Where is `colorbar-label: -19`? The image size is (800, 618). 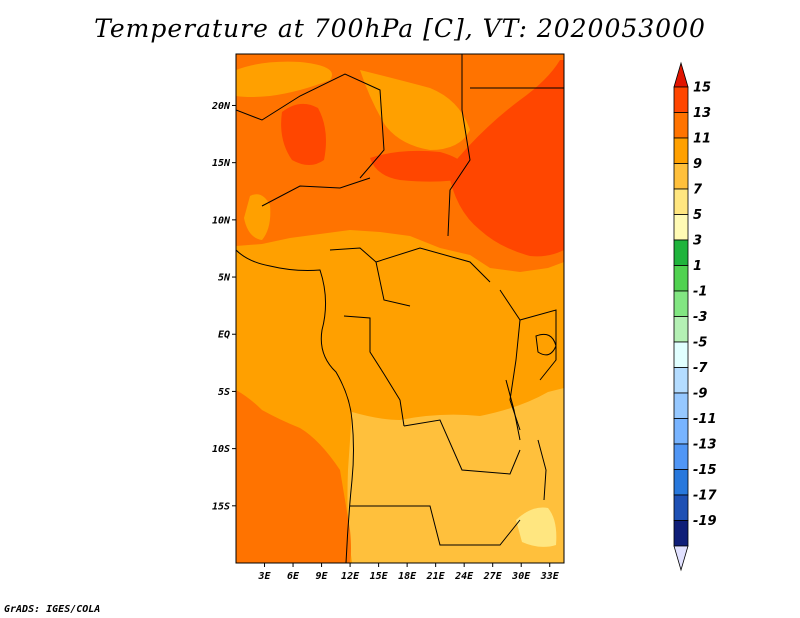
colorbar-label: -19 is located at coordinates (705, 521).